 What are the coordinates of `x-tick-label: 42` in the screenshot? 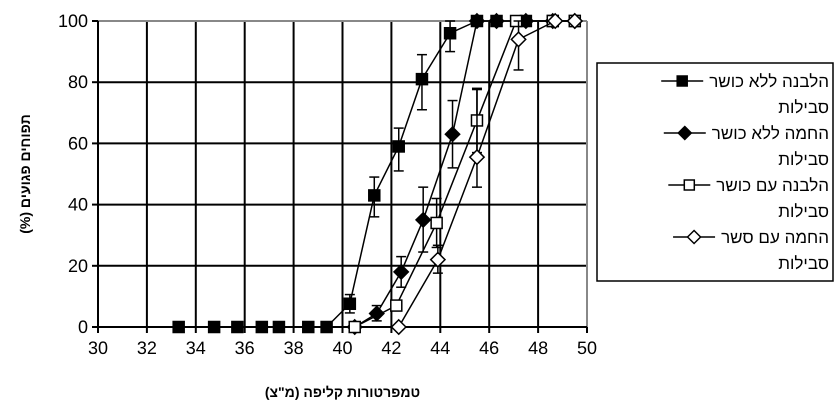 It's located at (391, 348).